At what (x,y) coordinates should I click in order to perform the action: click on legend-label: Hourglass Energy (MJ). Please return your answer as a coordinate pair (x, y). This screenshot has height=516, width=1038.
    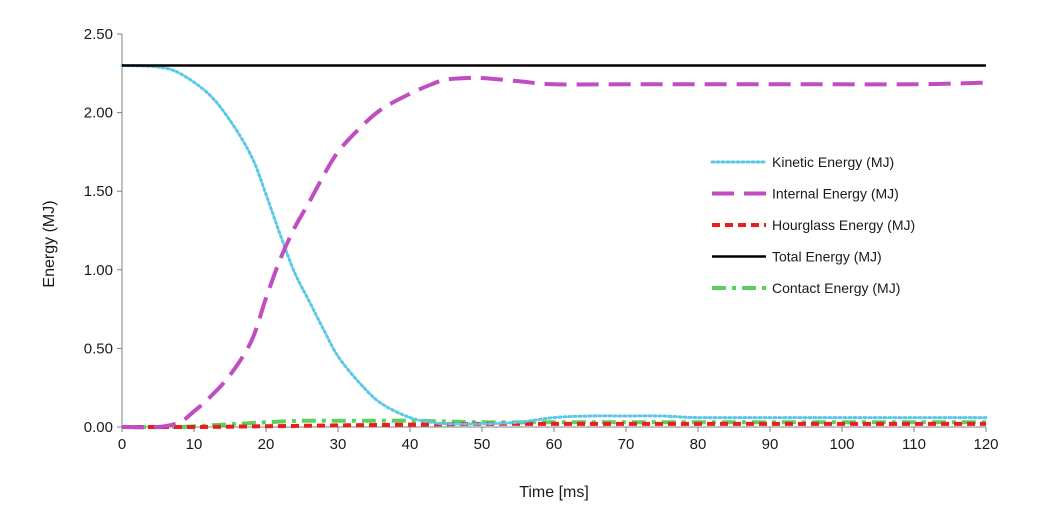
    Looking at the image, I should click on (843, 225).